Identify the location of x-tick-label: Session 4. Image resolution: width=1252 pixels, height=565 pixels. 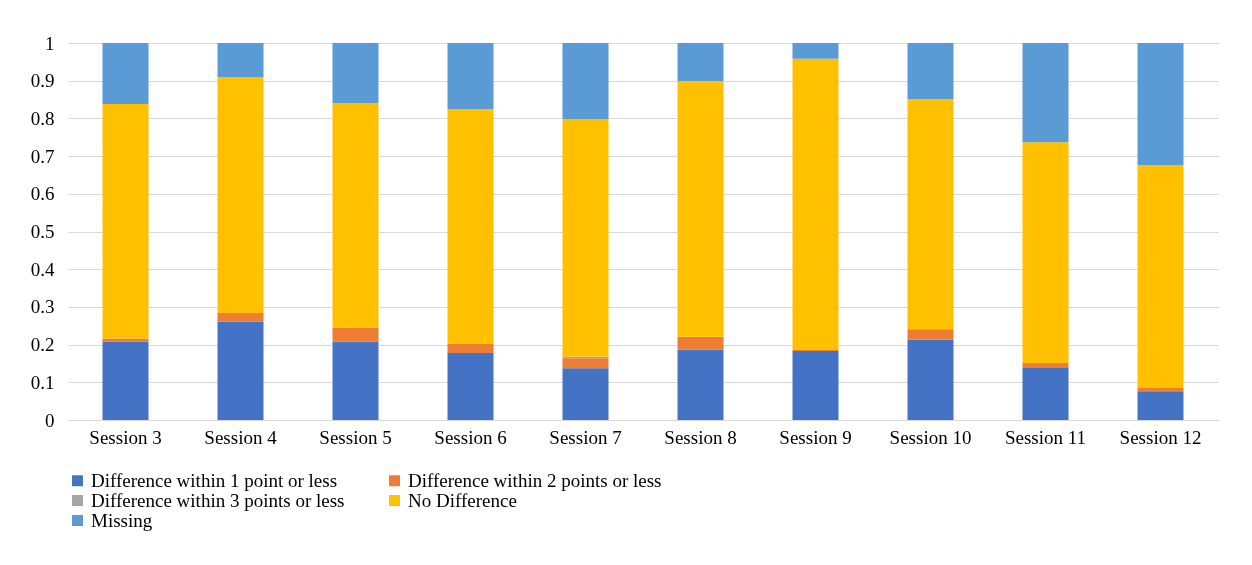
(241, 437).